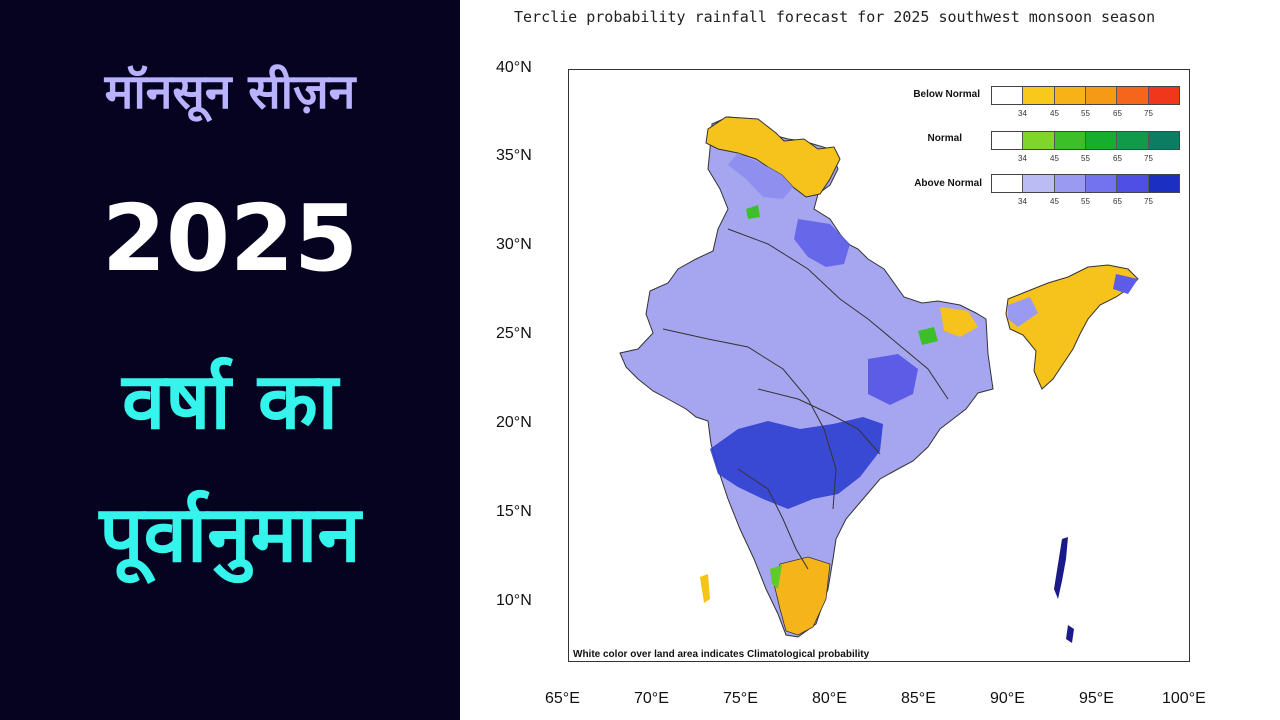 The height and width of the screenshot is (720, 1280). Describe the element at coordinates (1022, 158) in the screenshot. I see `legend-tick-normal-34: 34` at that location.